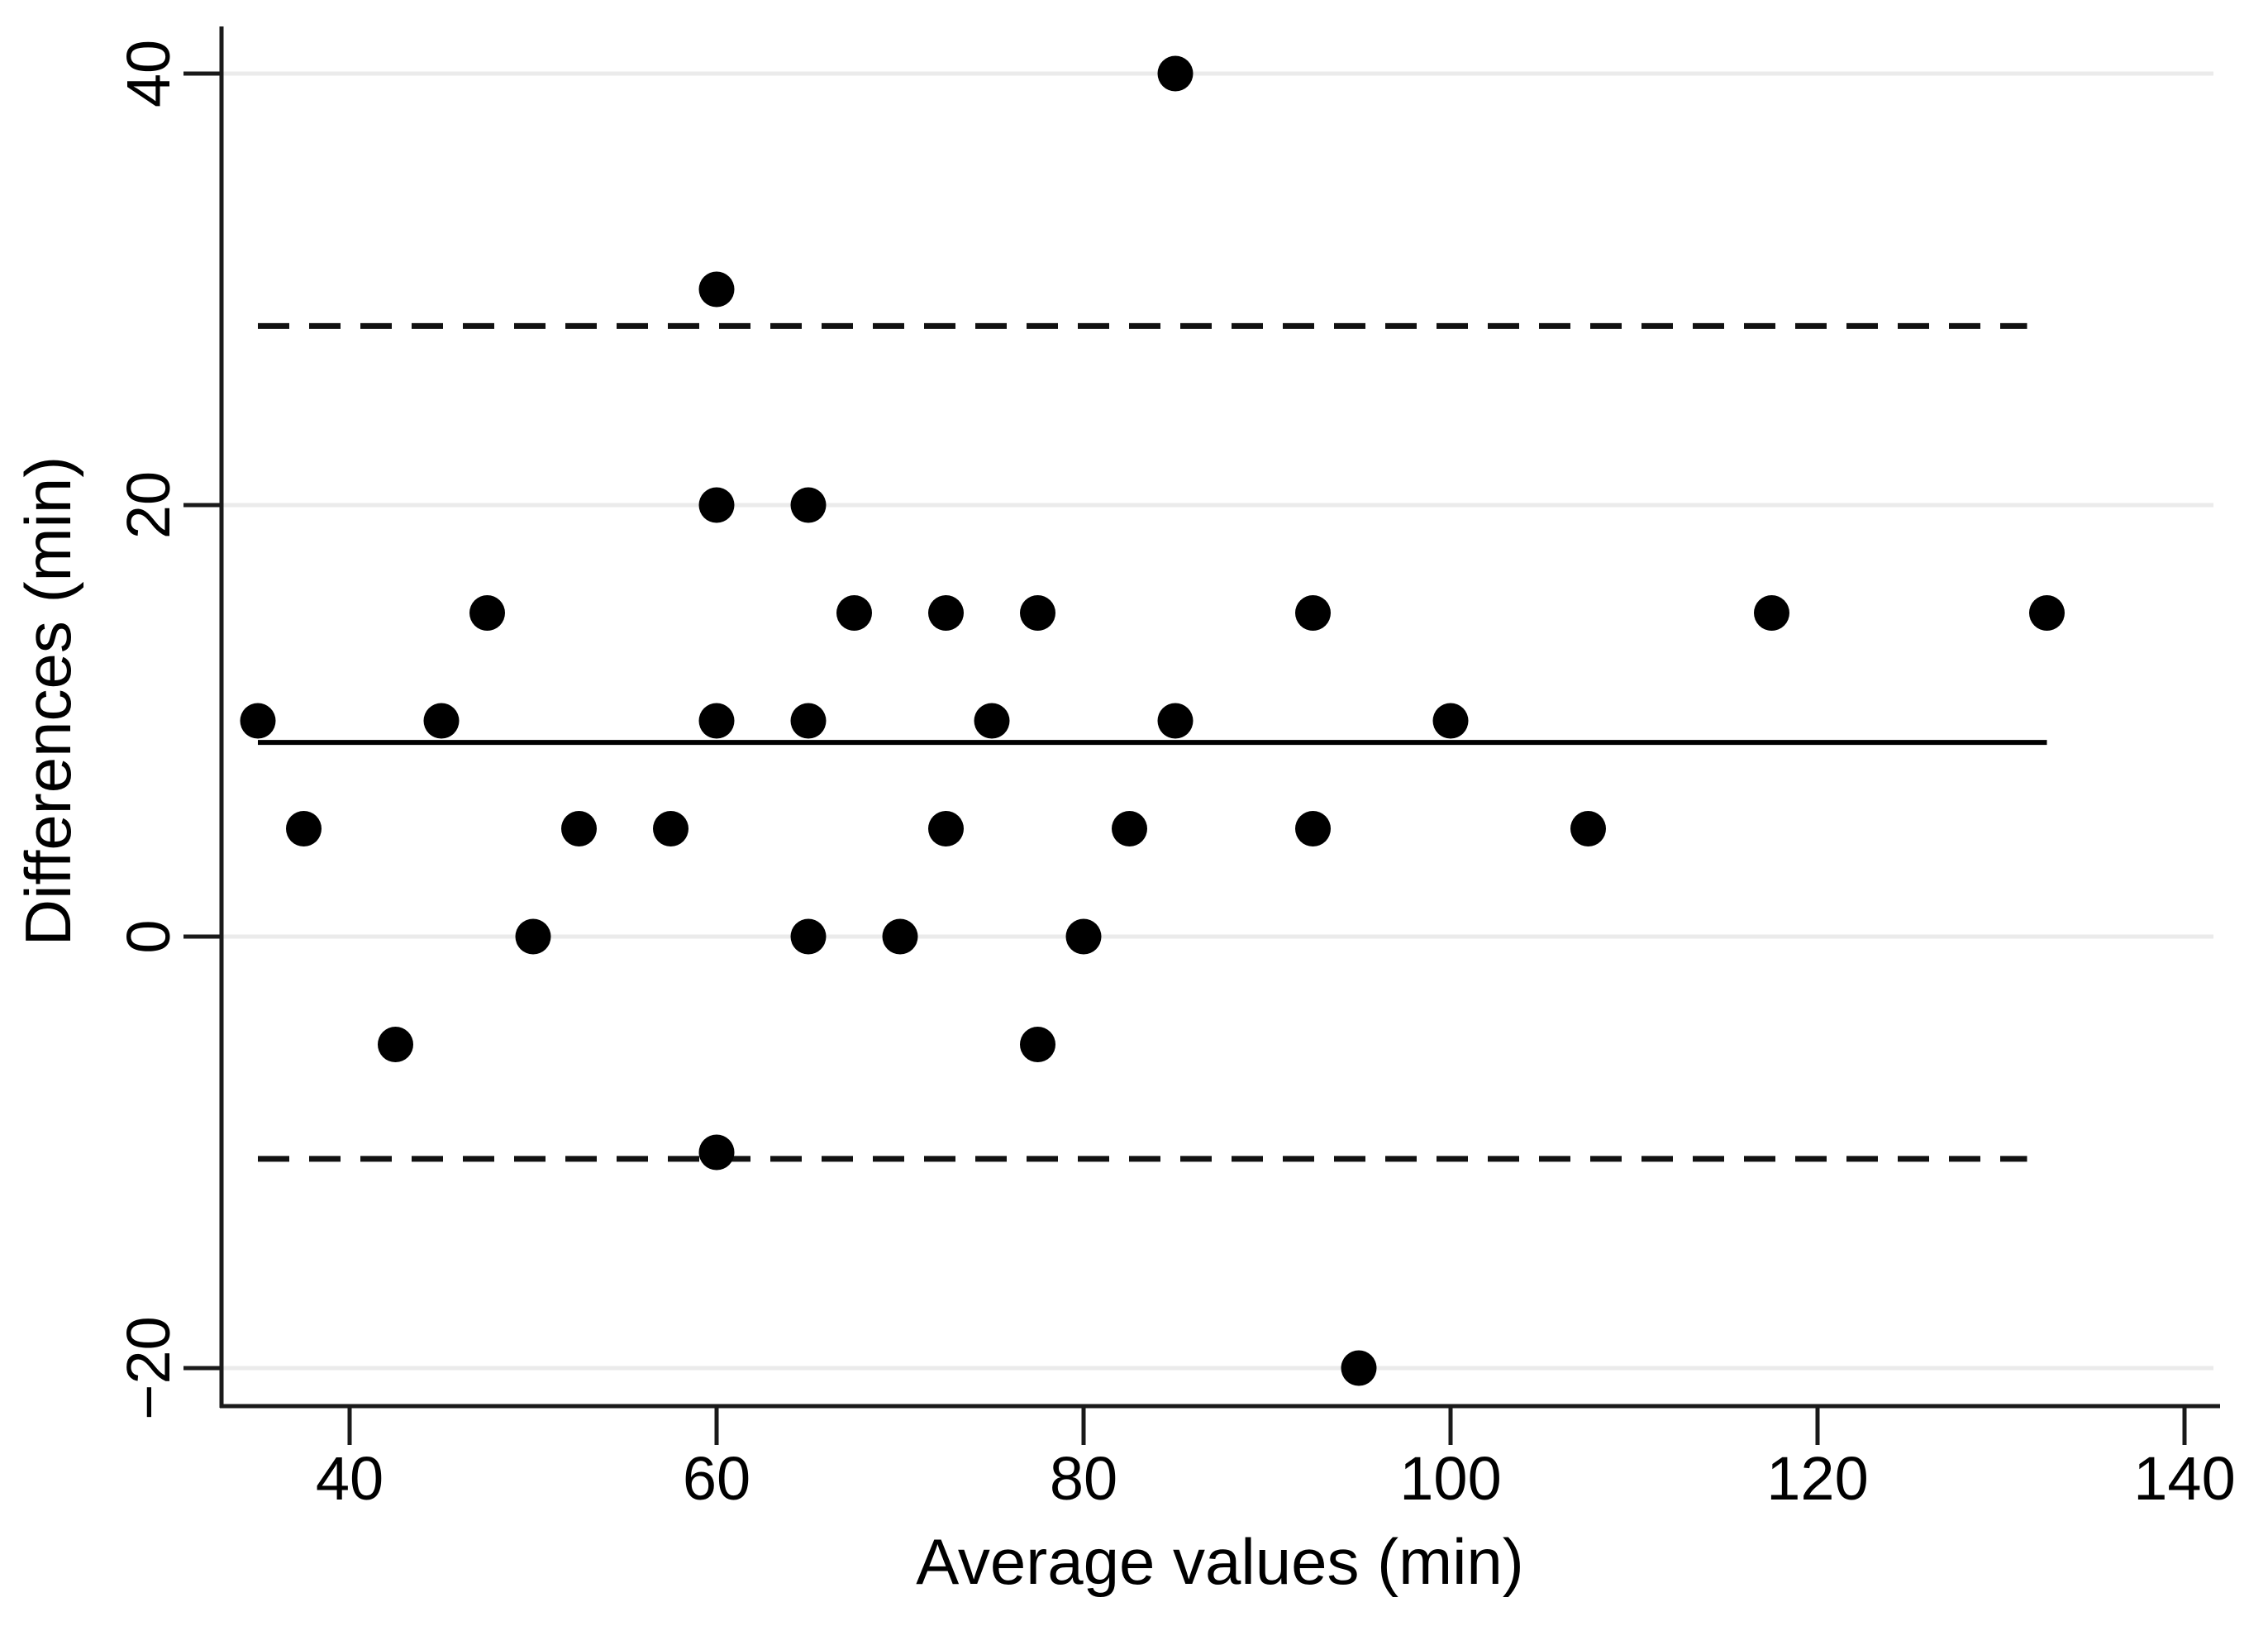 This screenshot has height=1626, width=2268. What do you see at coordinates (1817, 1478) in the screenshot?
I see `x-tick-label-120: 120` at bounding box center [1817, 1478].